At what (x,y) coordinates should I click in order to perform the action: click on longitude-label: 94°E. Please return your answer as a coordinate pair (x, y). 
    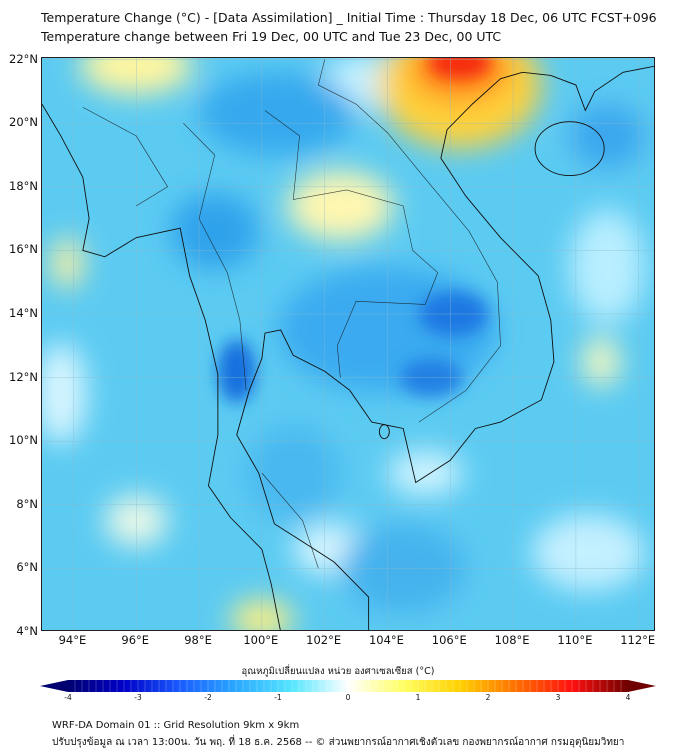
    Looking at the image, I should click on (72, 640).